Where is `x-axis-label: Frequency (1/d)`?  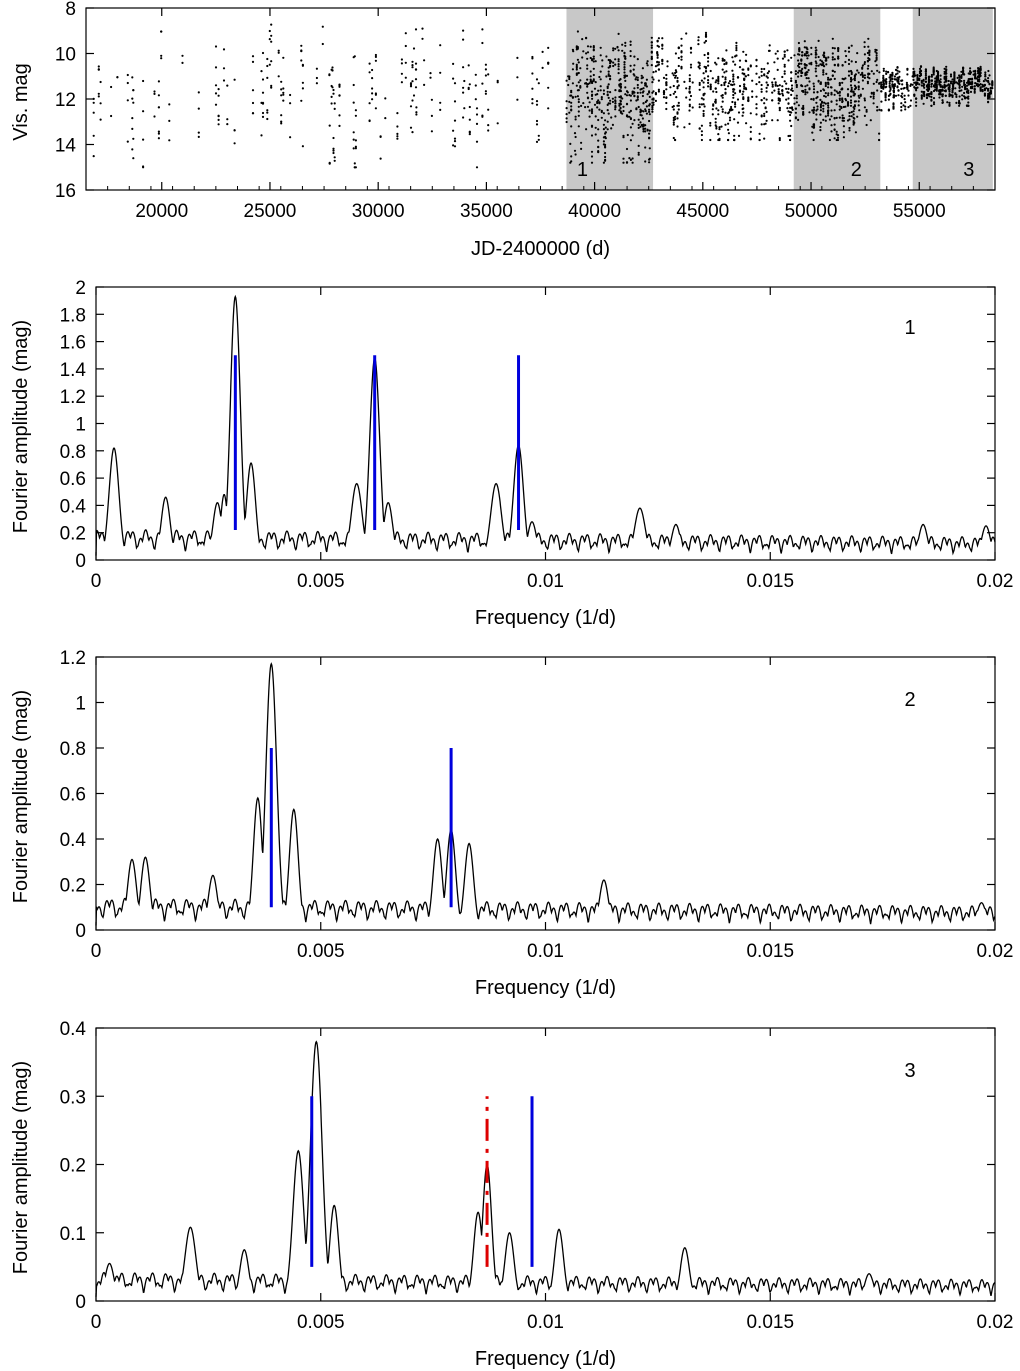
x-axis-label: Frequency (1/d) is located at coordinates (545, 618).